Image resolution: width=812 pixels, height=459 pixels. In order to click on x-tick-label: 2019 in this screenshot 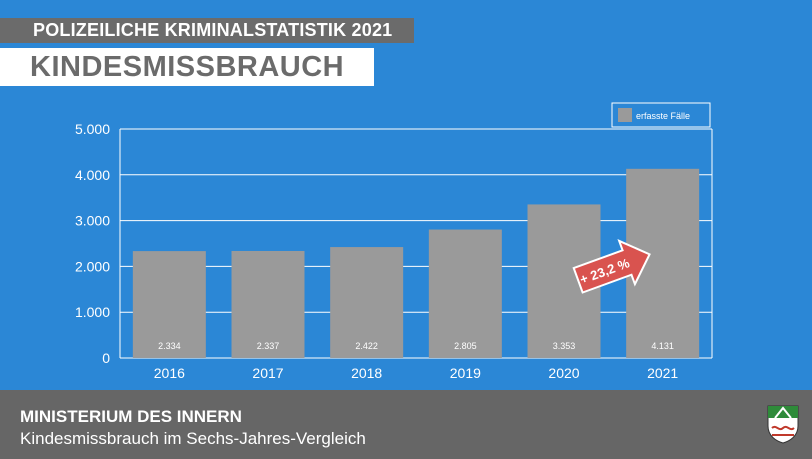, I will do `click(465, 373)`.